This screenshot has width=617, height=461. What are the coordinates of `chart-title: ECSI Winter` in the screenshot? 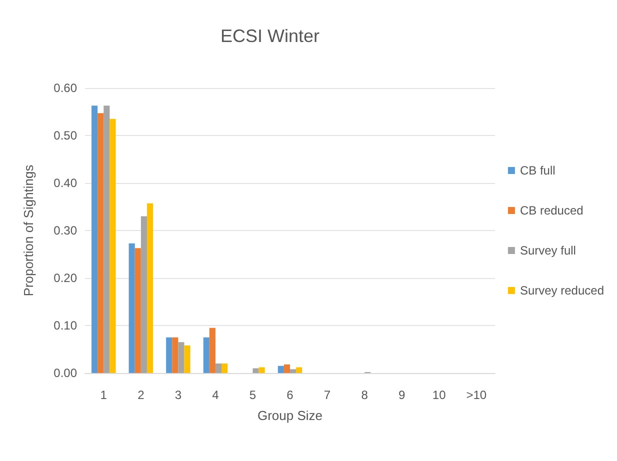 It's located at (270, 36).